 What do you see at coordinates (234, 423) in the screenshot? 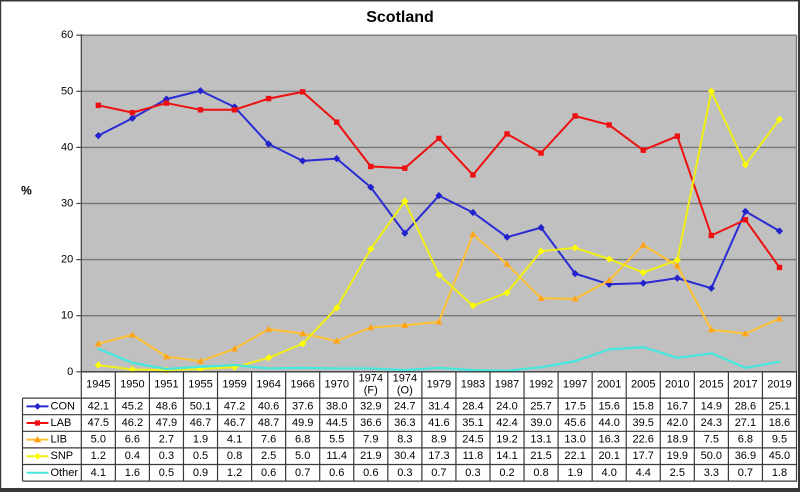
I see `svg-text: 46.7` at bounding box center [234, 423].